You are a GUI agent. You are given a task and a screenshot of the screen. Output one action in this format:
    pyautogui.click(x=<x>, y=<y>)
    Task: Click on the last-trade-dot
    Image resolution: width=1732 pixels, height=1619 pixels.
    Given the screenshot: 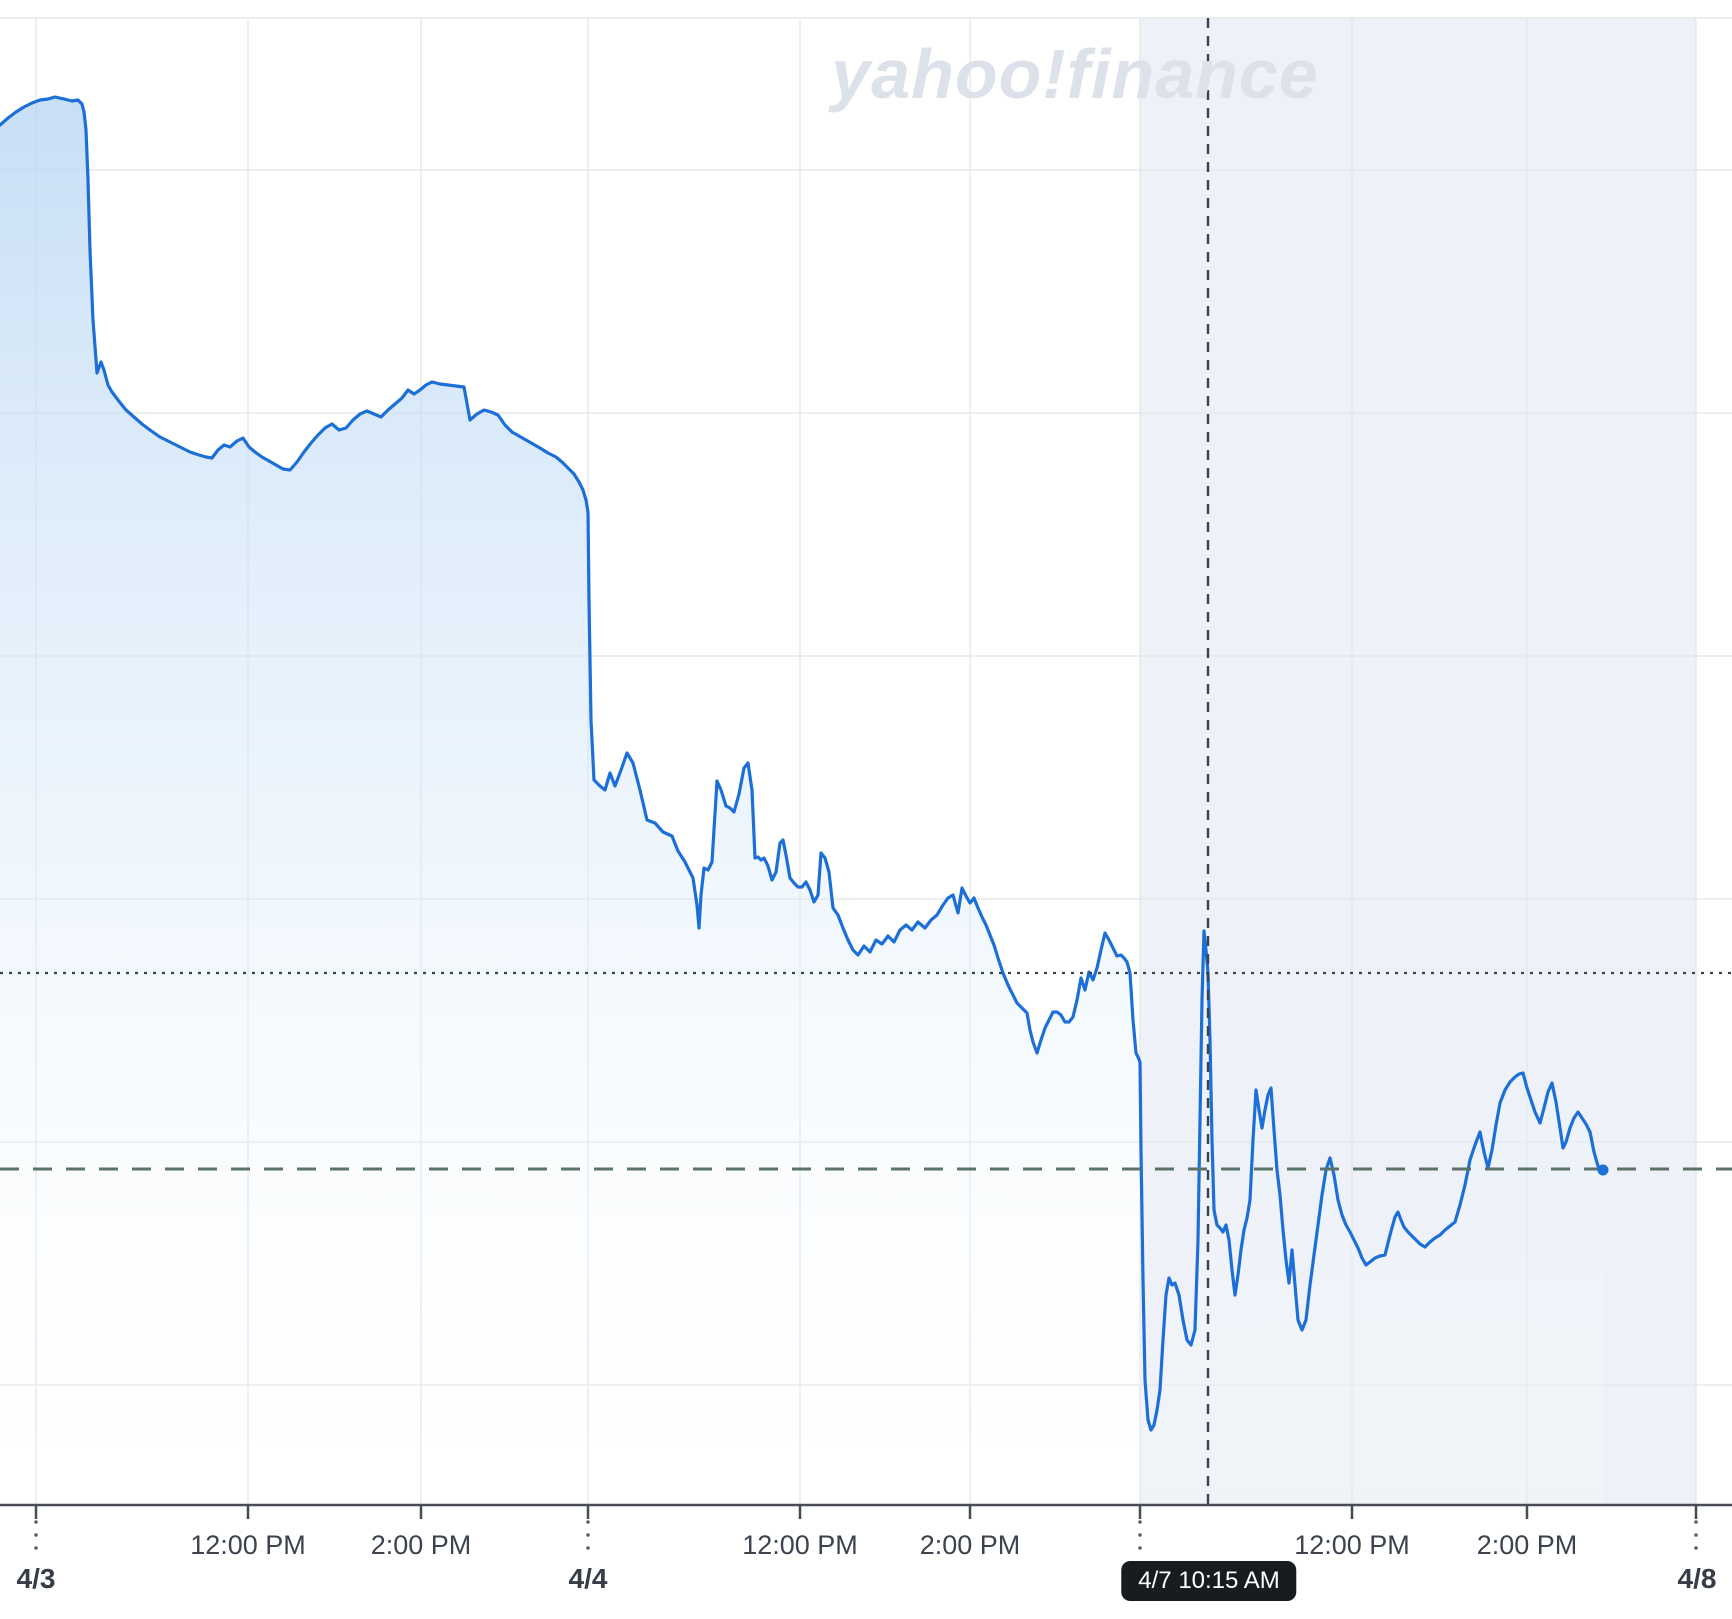 What is the action you would take?
    pyautogui.click(x=1603, y=1170)
    